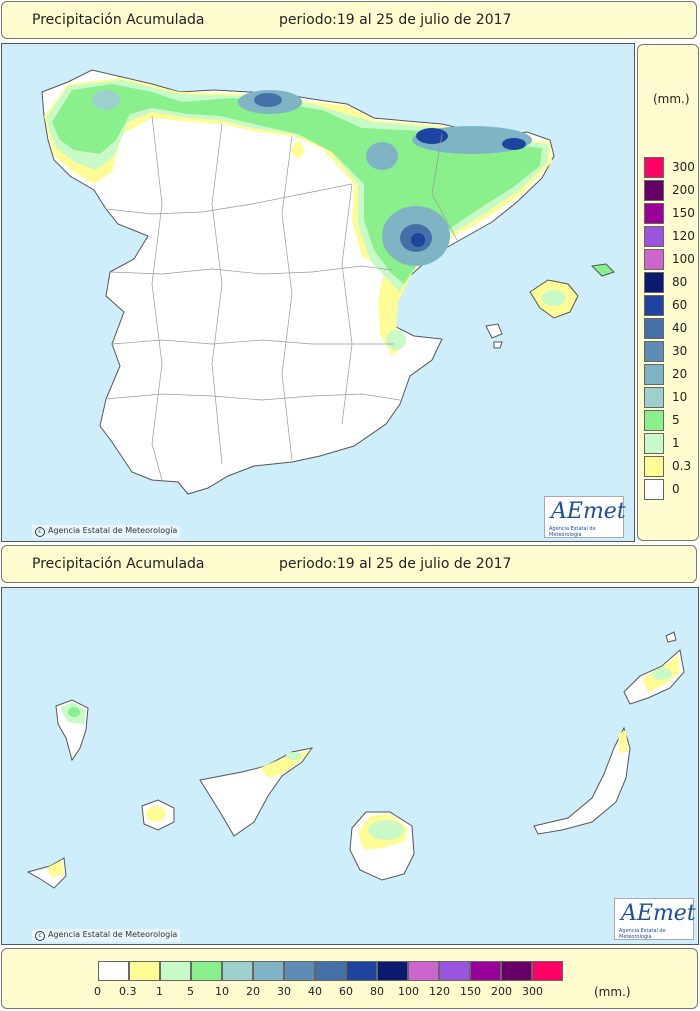 Image resolution: width=700 pixels, height=1011 pixels. What do you see at coordinates (106, 100) in the screenshot?
I see `precip-core-galicia` at bounding box center [106, 100].